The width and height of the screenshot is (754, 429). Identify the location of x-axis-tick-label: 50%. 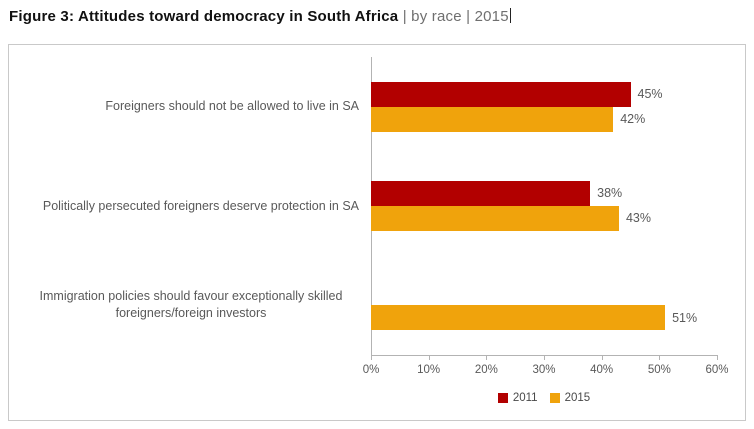
(659, 370).